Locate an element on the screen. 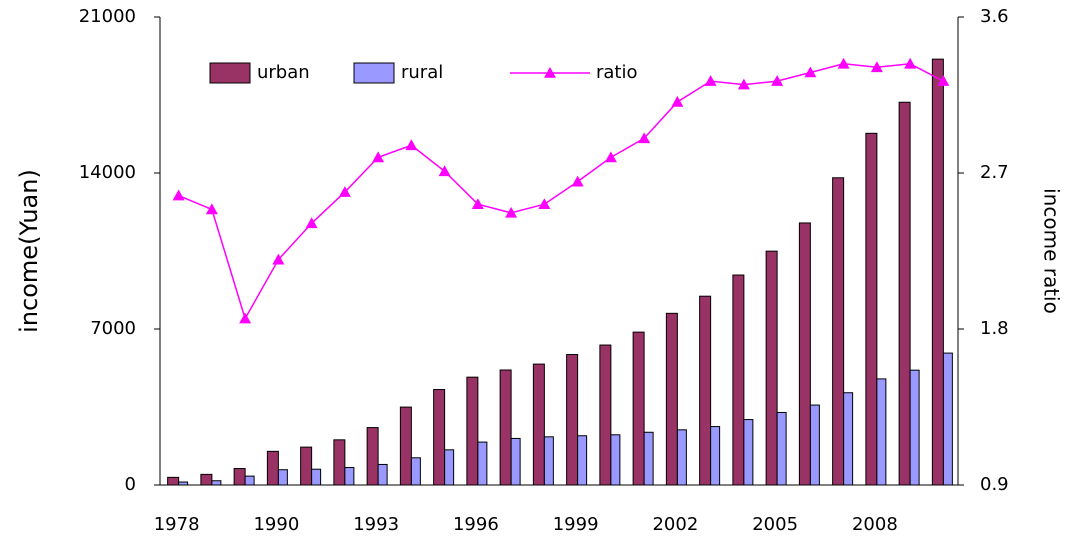  x-tick-label: 1993 is located at coordinates (376, 524).